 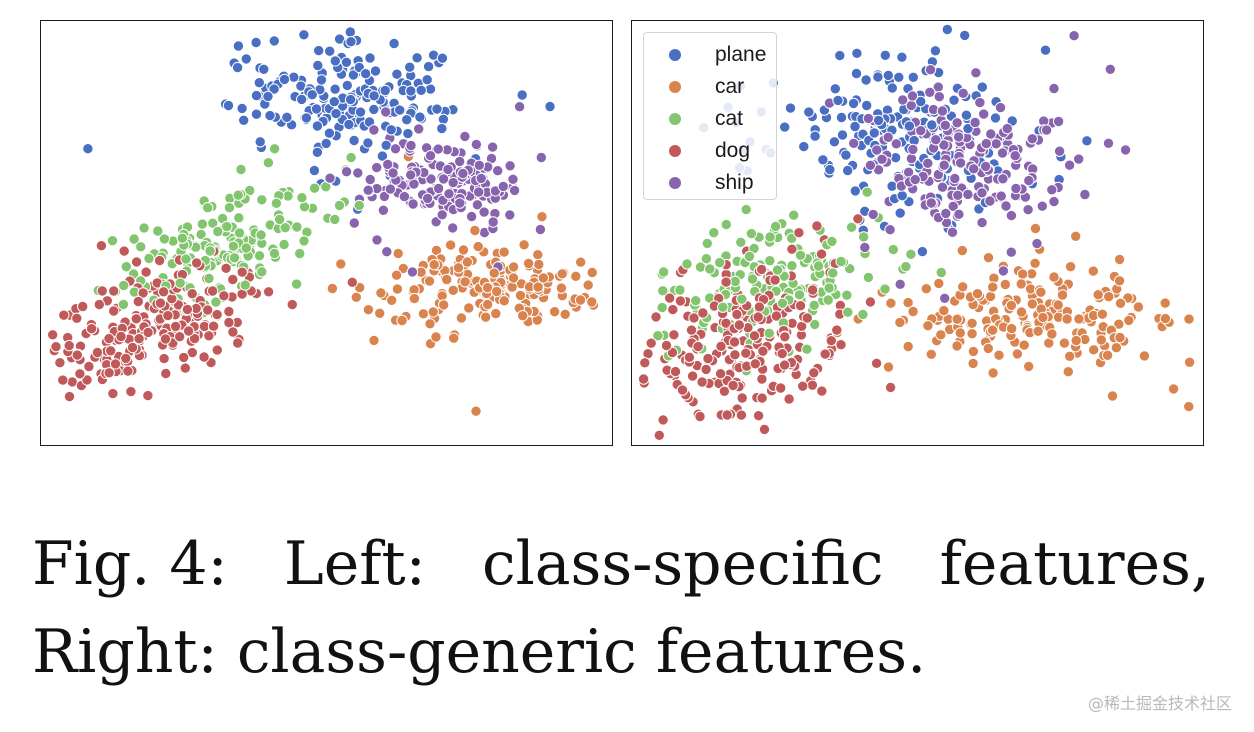 I want to click on legend-label-plane: plane, so click(x=741, y=54).